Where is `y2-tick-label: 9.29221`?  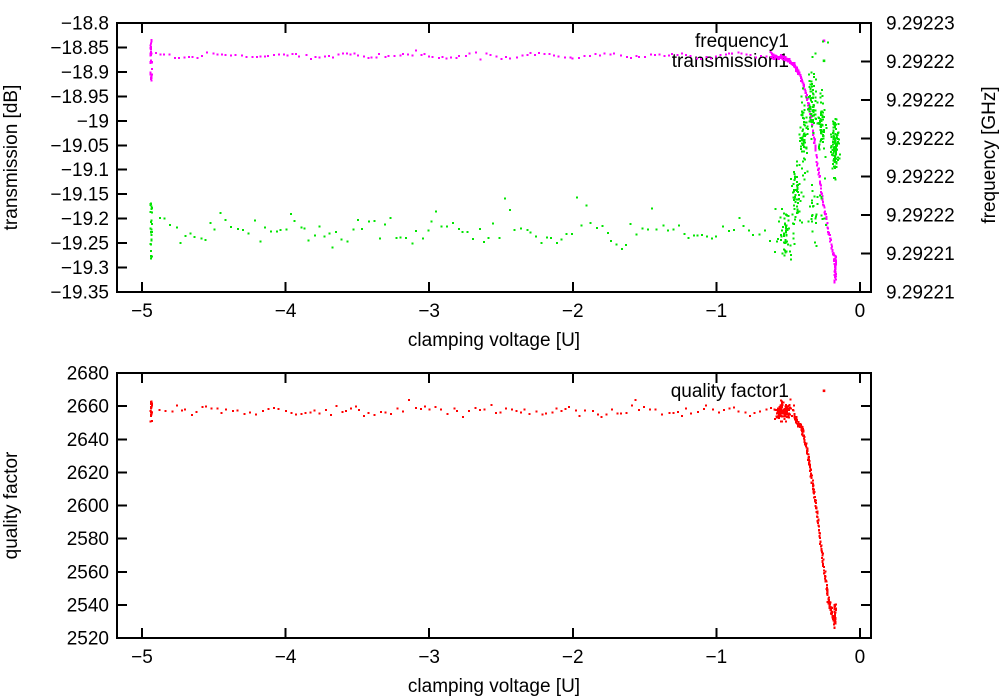 y2-tick-label: 9.29221 is located at coordinates (920, 293).